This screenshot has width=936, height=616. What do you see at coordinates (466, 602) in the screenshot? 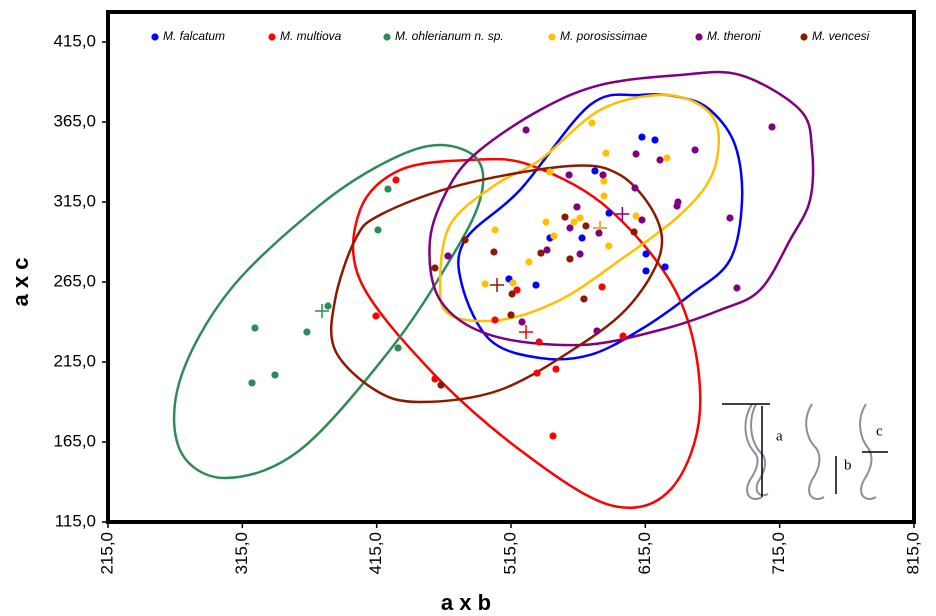
I see `x-axis-title: a x b` at bounding box center [466, 602].